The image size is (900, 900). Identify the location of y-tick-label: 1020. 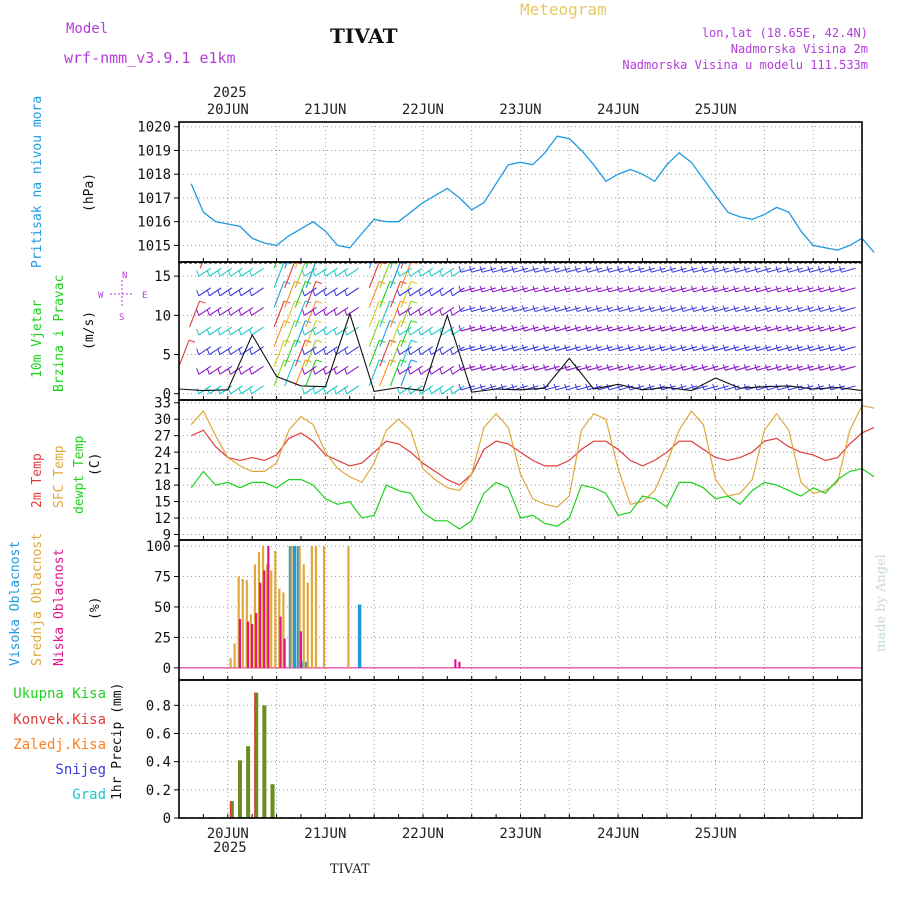
(154, 128).